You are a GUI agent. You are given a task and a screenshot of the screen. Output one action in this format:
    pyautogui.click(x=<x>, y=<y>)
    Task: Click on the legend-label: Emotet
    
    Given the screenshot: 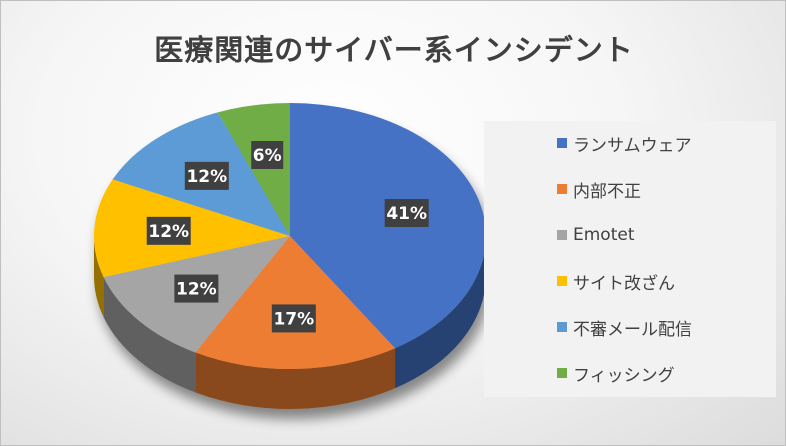 What is the action you would take?
    pyautogui.click(x=604, y=235)
    